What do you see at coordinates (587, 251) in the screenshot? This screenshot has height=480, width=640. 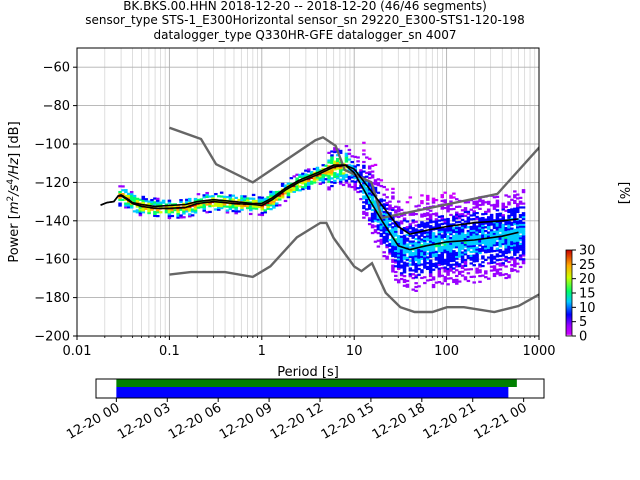 I see `colorbar-tick-label: 30` at bounding box center [587, 251].